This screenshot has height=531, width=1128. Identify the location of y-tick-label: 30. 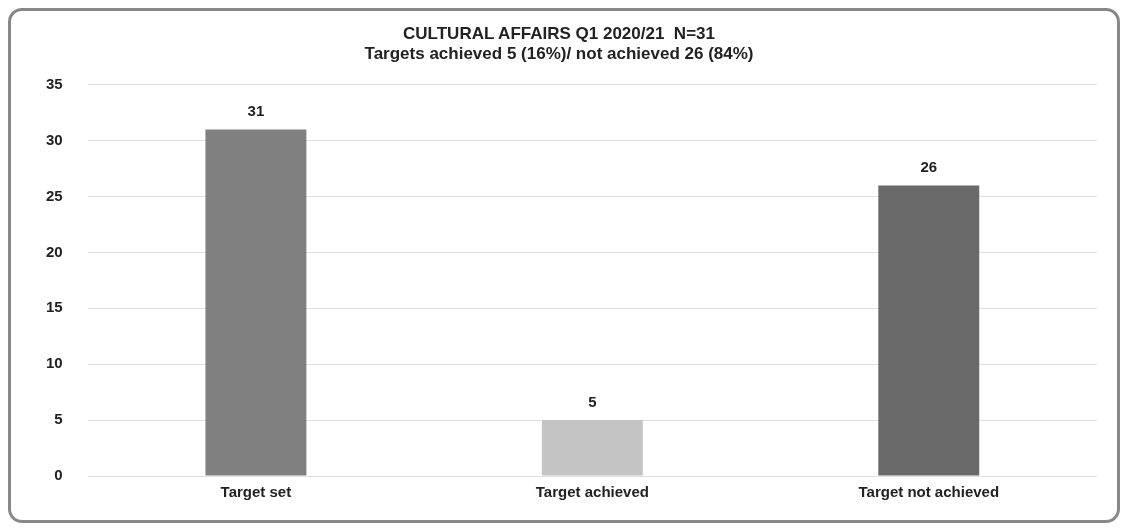
(54, 139).